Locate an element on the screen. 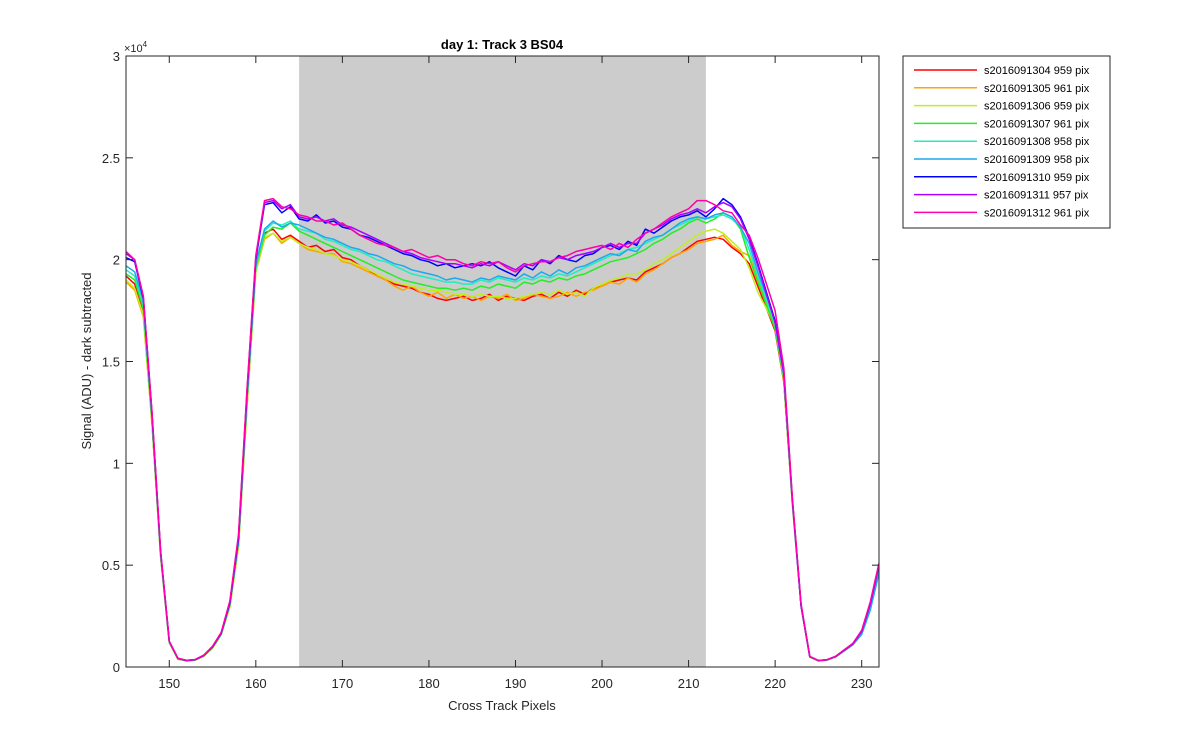 This screenshot has height=750, width=1200. legend-entry-label: s2016091306 959 pix is located at coordinates (1037, 107).